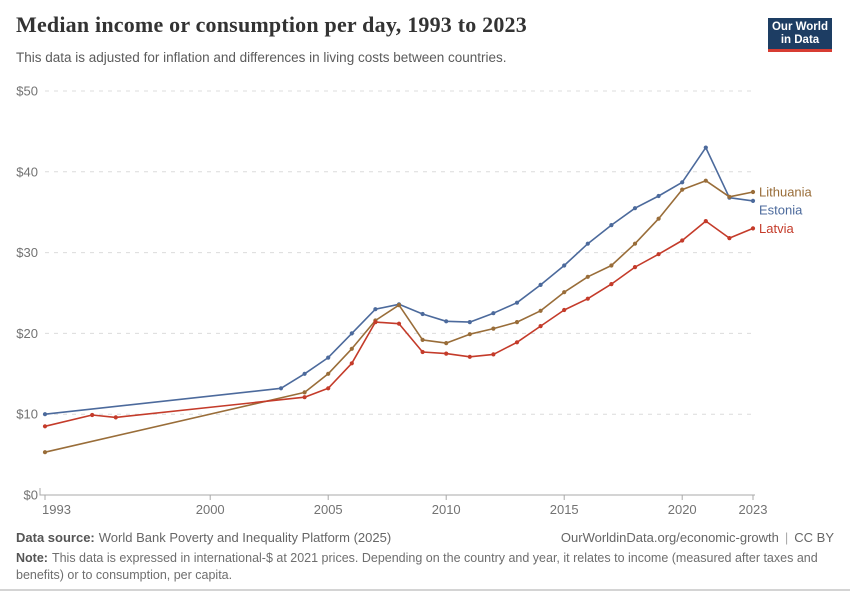 This screenshot has height=600, width=850. I want to click on x-axis-label: 2020, so click(682, 509).